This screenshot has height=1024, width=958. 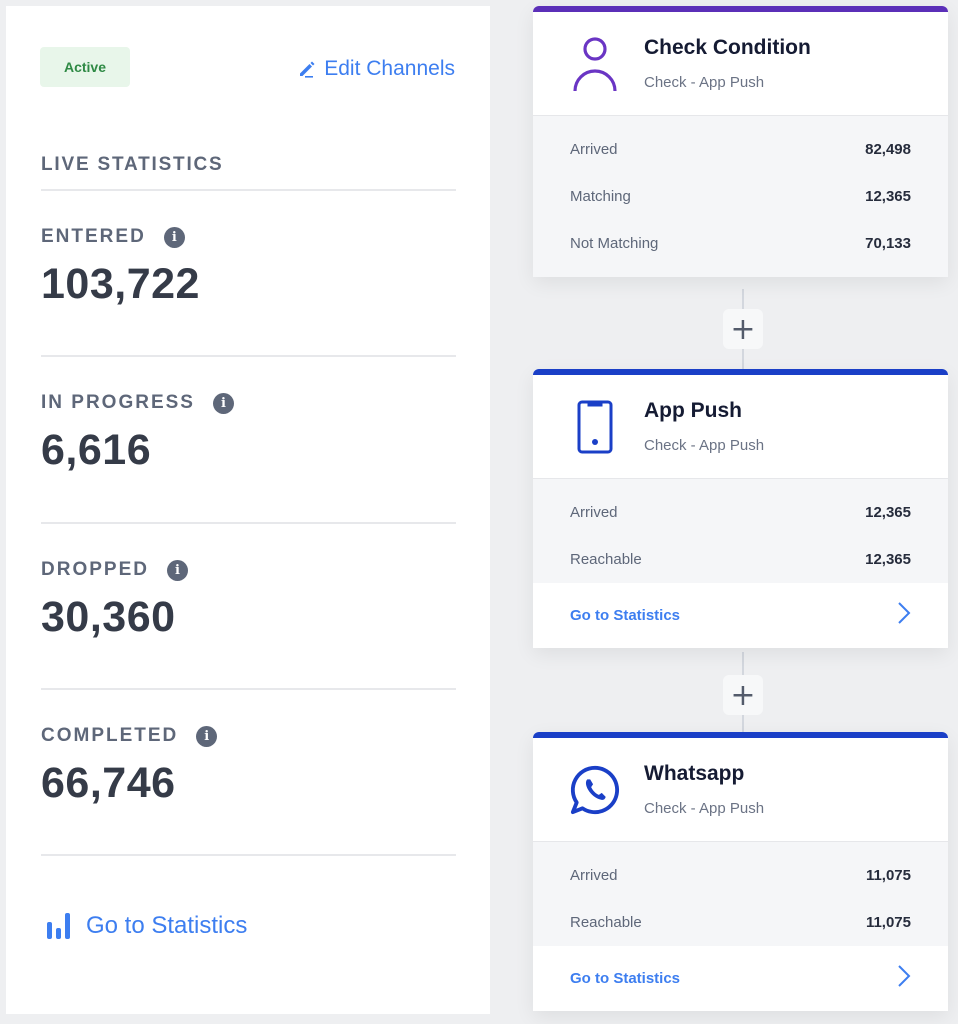 I want to click on card-stat-label: Matching, so click(x=600, y=196).